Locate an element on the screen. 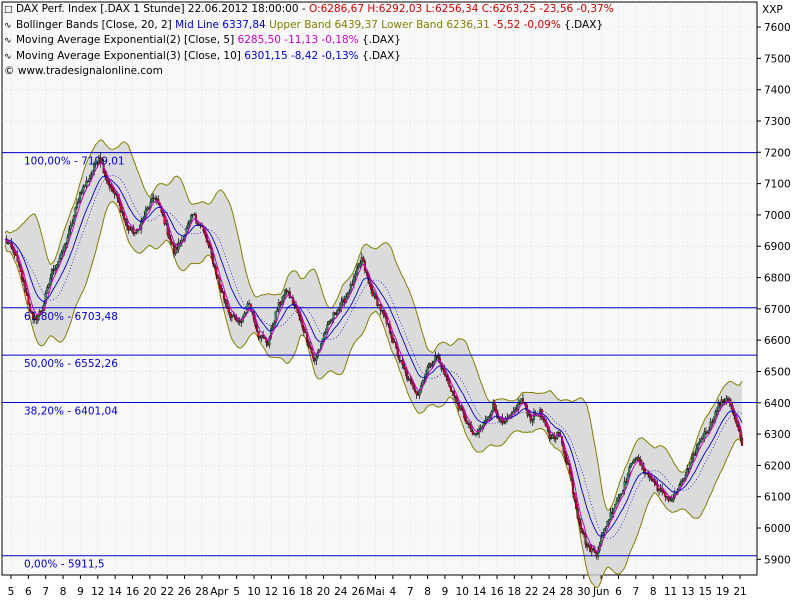 The image size is (800, 600). x-tick-label: Apr is located at coordinates (219, 592).